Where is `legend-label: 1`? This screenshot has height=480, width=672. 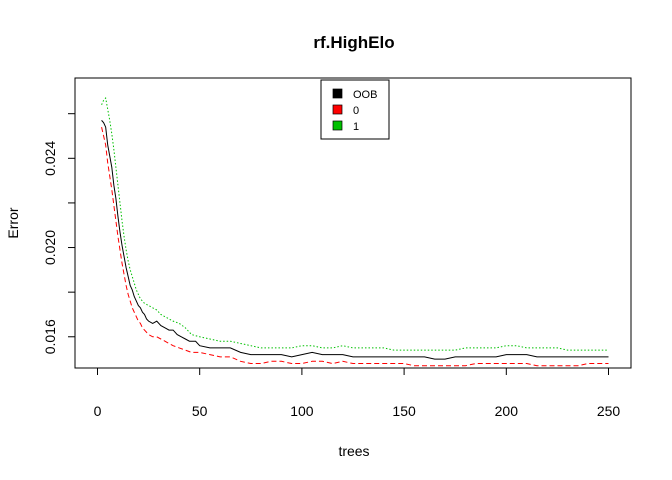 legend-label: 1 is located at coordinates (356, 127).